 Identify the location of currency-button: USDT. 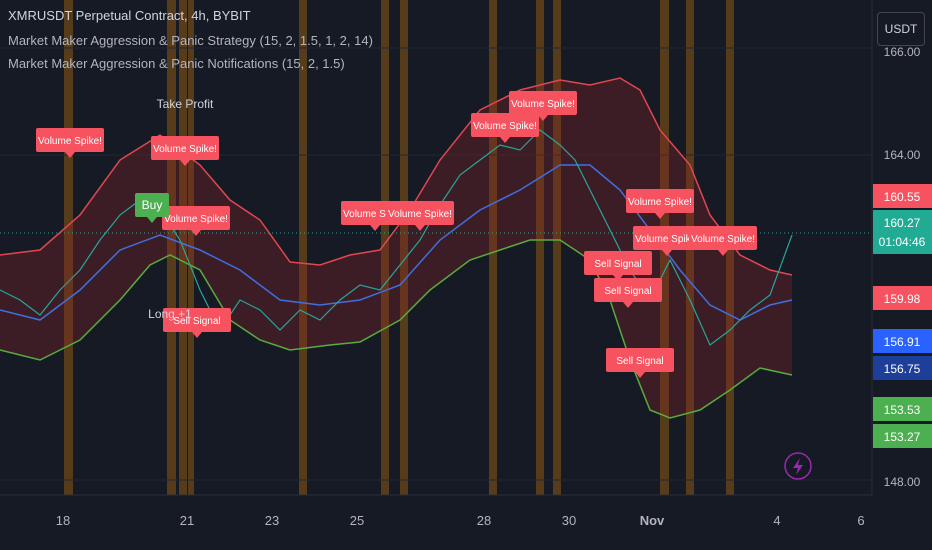
(901, 29).